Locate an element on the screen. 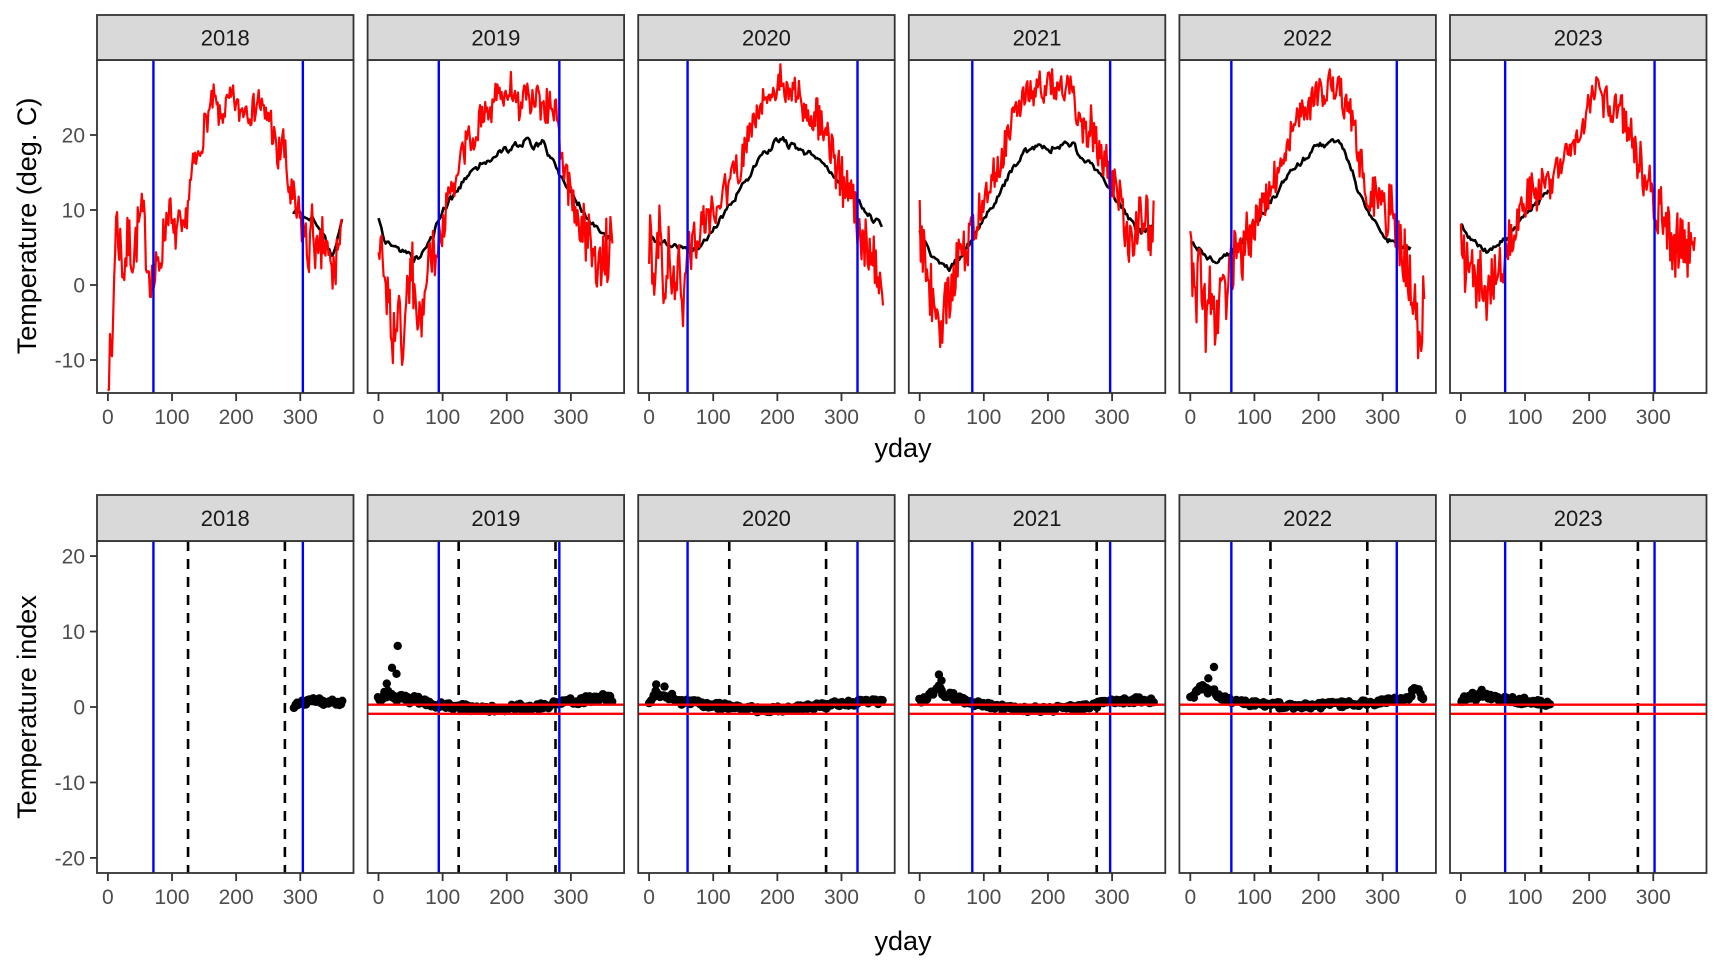 This screenshot has height=960, width=1728. x-axis-title-yday-top: yday is located at coordinates (903, 448).